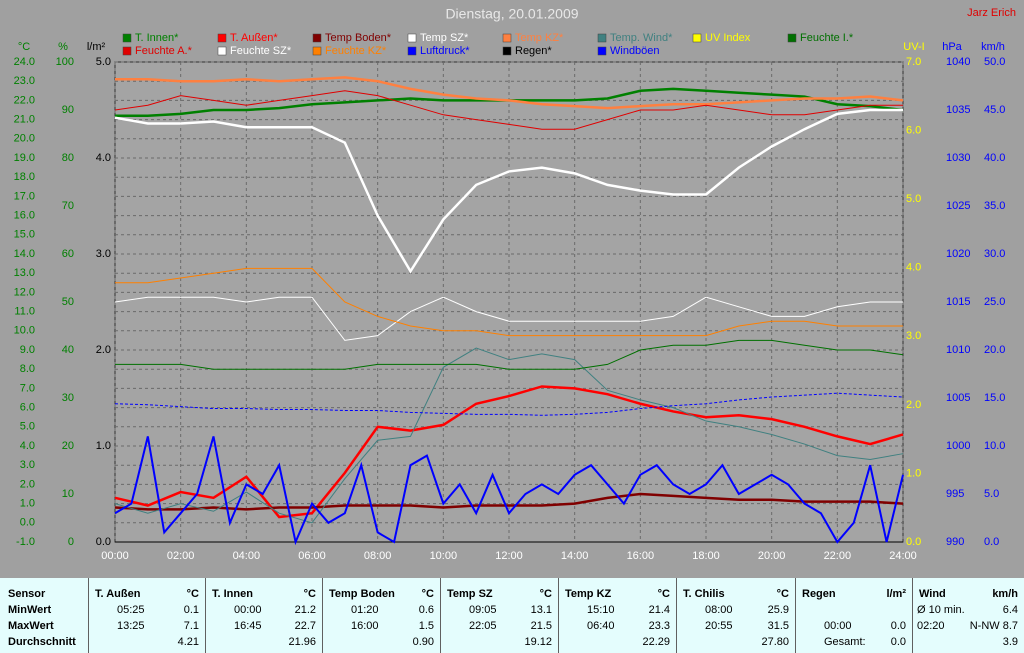 This screenshot has width=1024, height=653. What do you see at coordinates (898, 626) in the screenshot?
I see `stat-value: 0.0` at bounding box center [898, 626].